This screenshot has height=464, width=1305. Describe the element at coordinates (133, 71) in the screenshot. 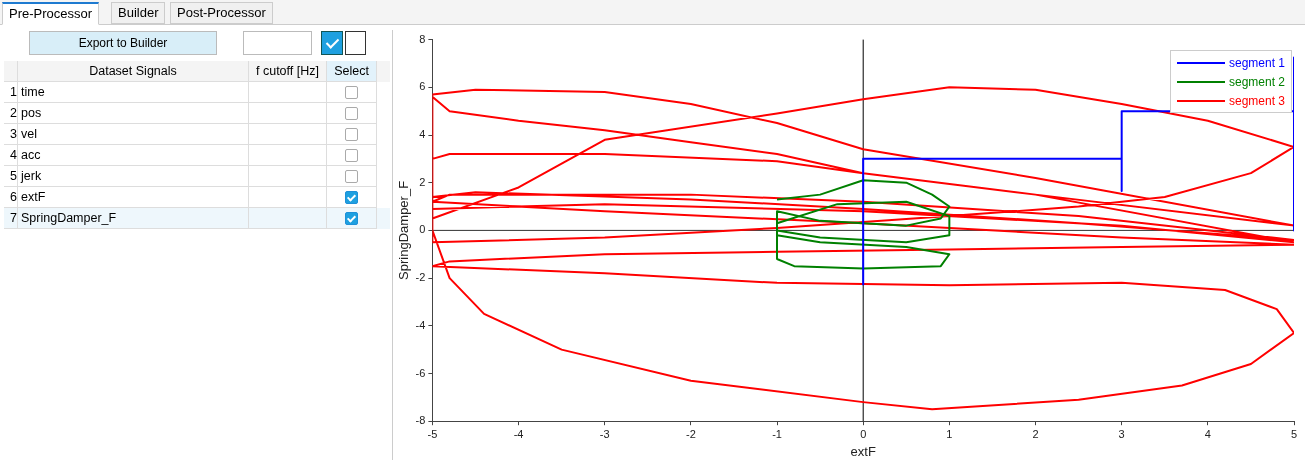

I see `text: Dataset Signals` at that location.